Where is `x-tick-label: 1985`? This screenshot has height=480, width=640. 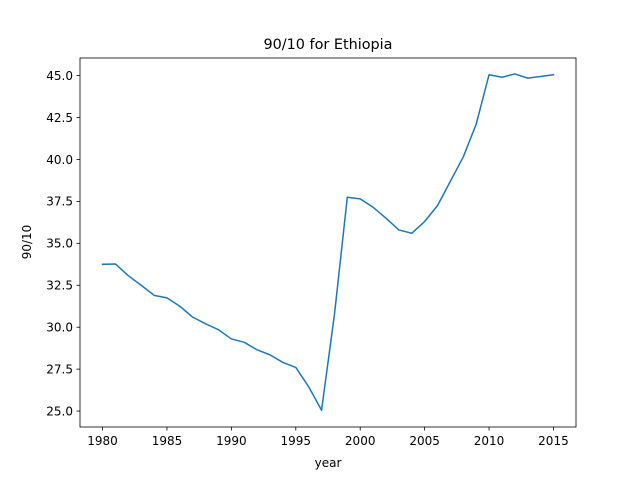
x-tick-label: 1985 is located at coordinates (167, 441).